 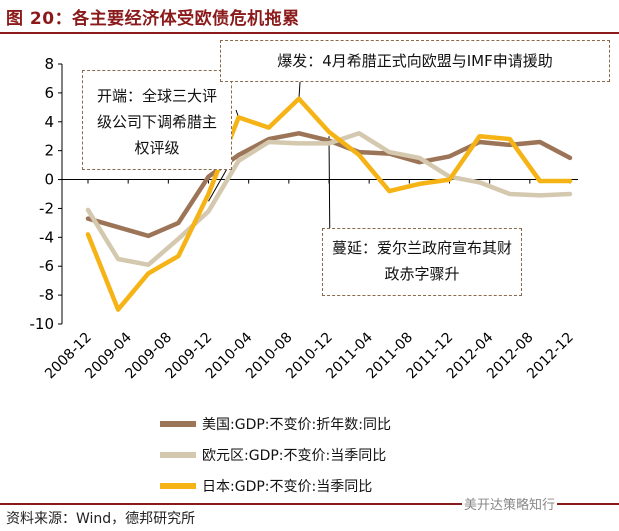 What do you see at coordinates (46, 194) in the screenshot?
I see `y-axis: -10 -8 -6 -4 -2 0 2 4 6 8` at bounding box center [46, 194].